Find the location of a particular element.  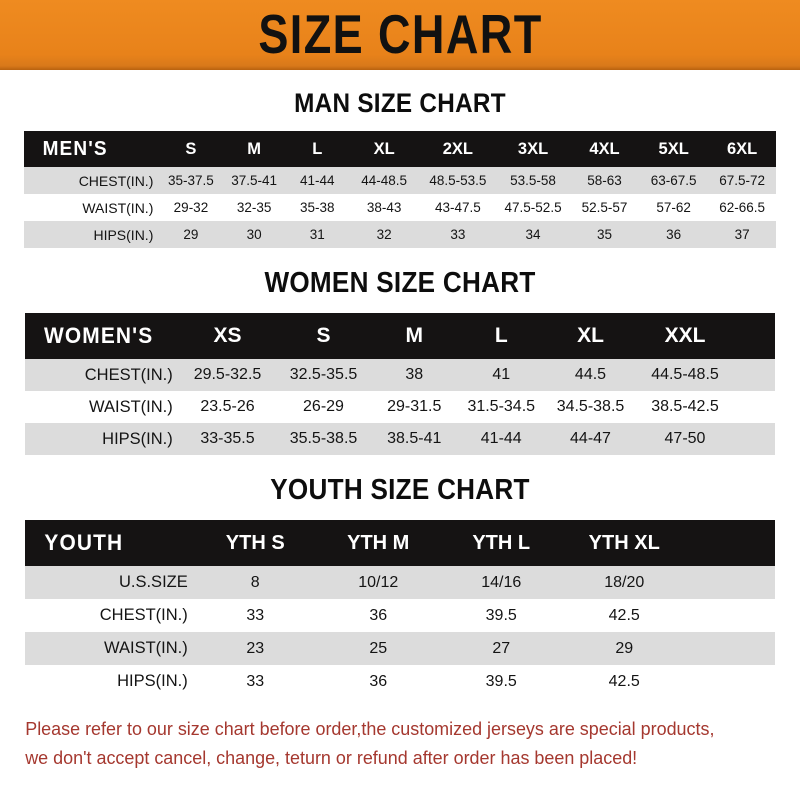

table-cell: 29-31.5 is located at coordinates (414, 406).